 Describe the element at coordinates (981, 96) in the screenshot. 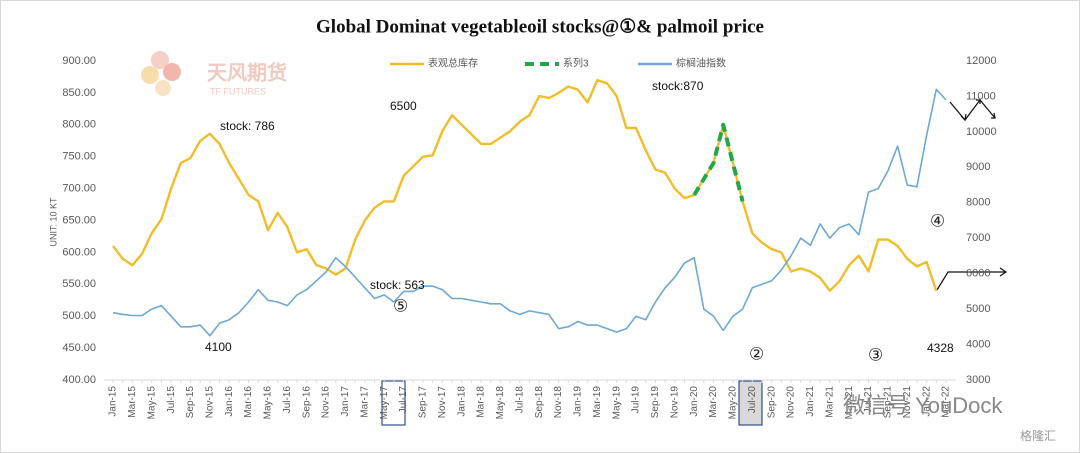

I see `y2-tick-label: 11000` at that location.